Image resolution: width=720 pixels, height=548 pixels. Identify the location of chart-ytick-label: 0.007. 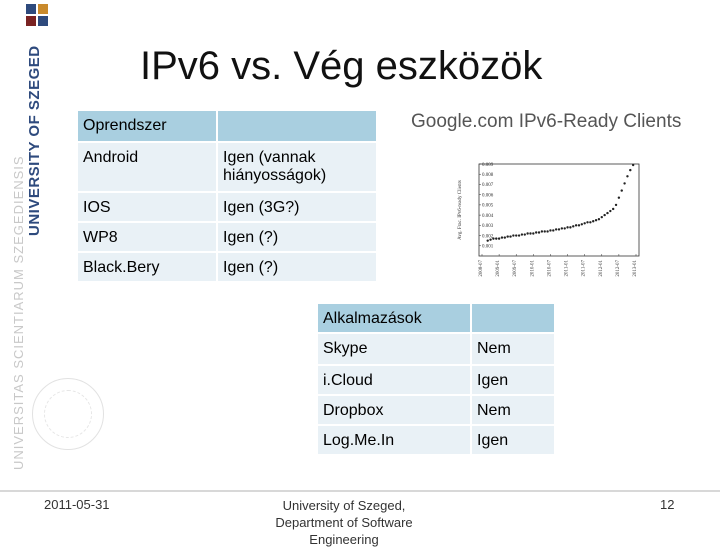
(488, 185).